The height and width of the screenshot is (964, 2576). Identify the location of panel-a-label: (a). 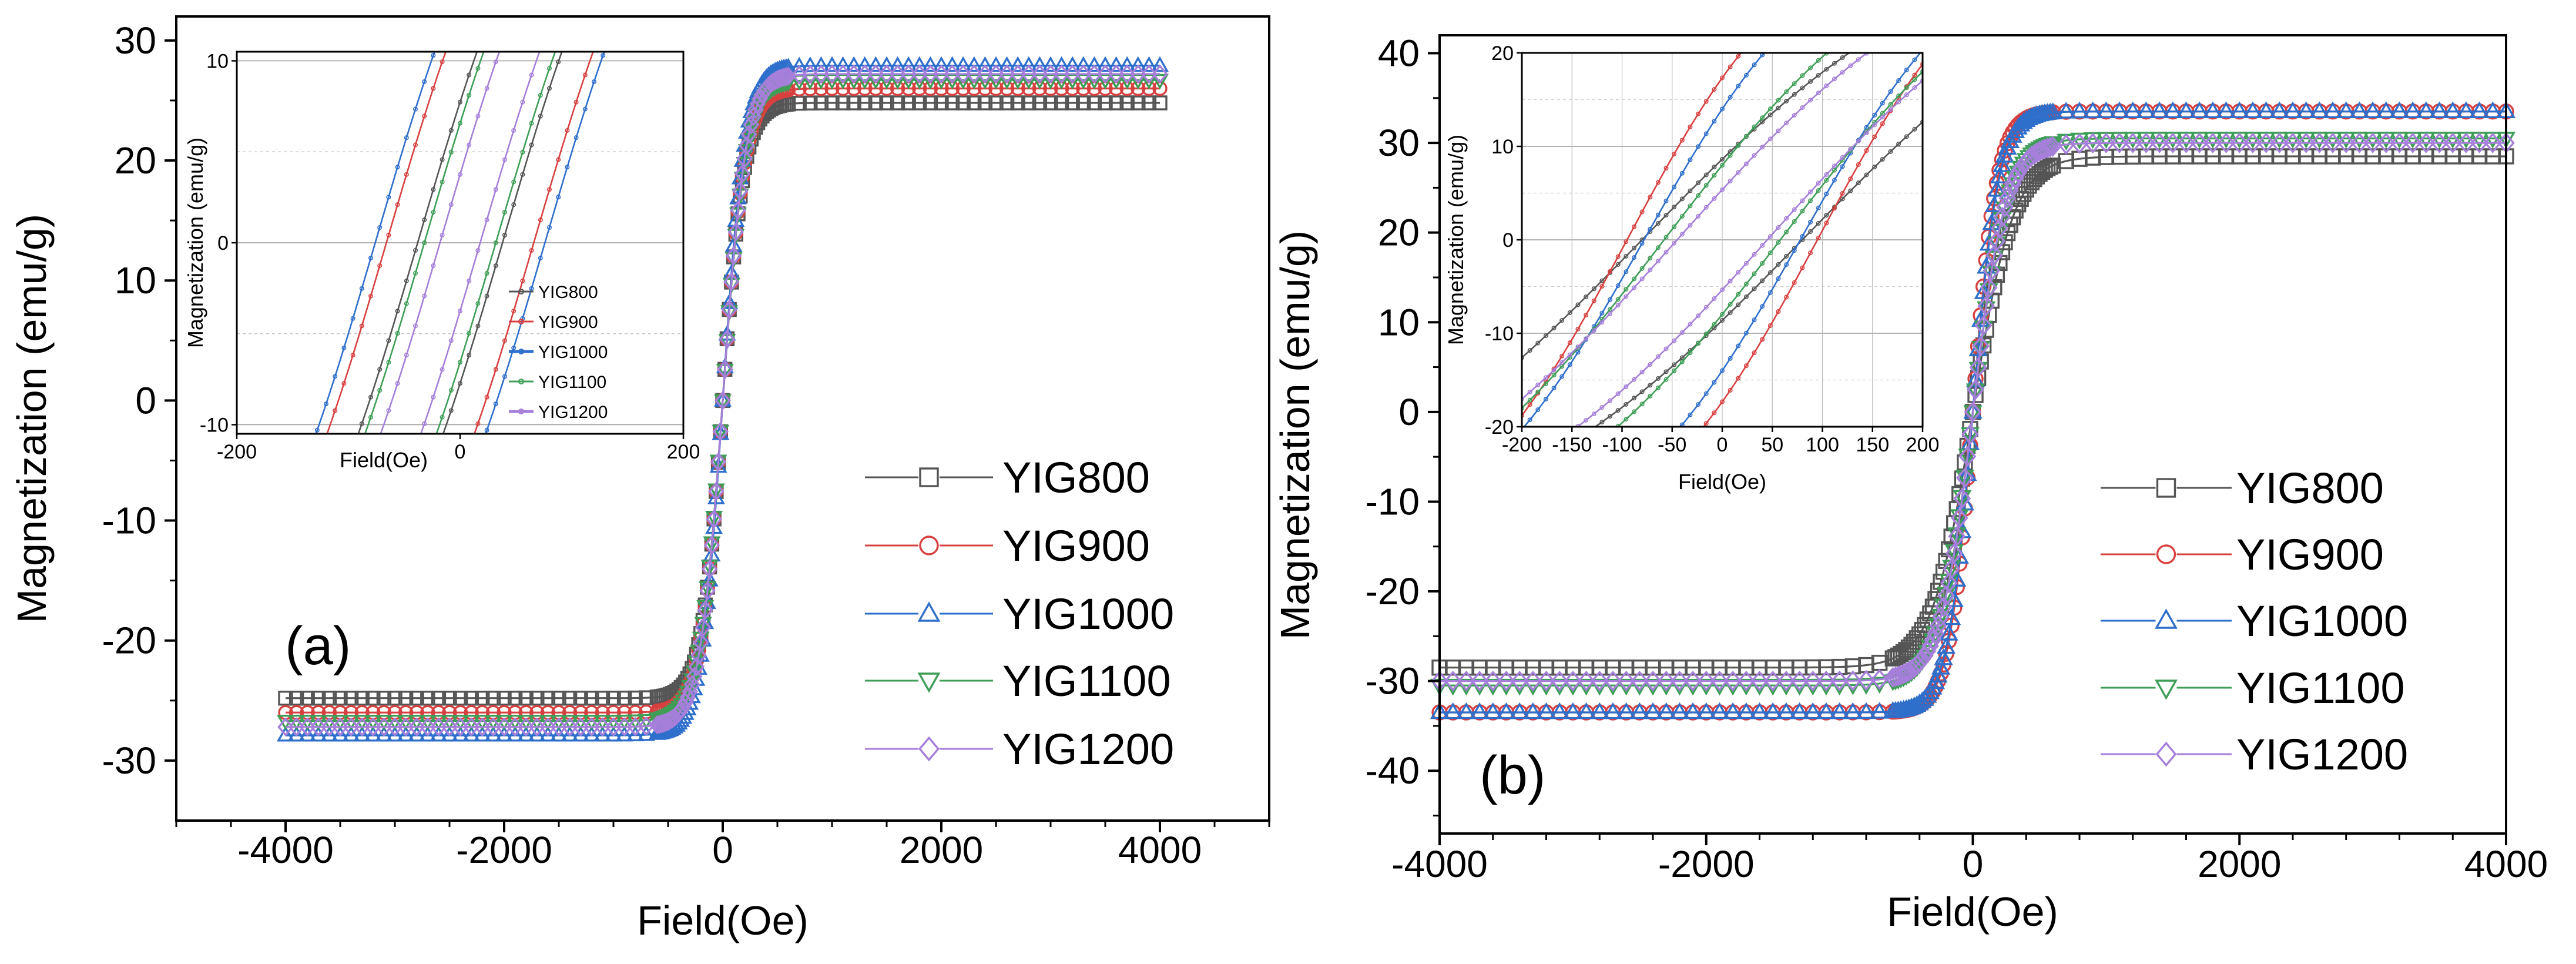
(318, 646).